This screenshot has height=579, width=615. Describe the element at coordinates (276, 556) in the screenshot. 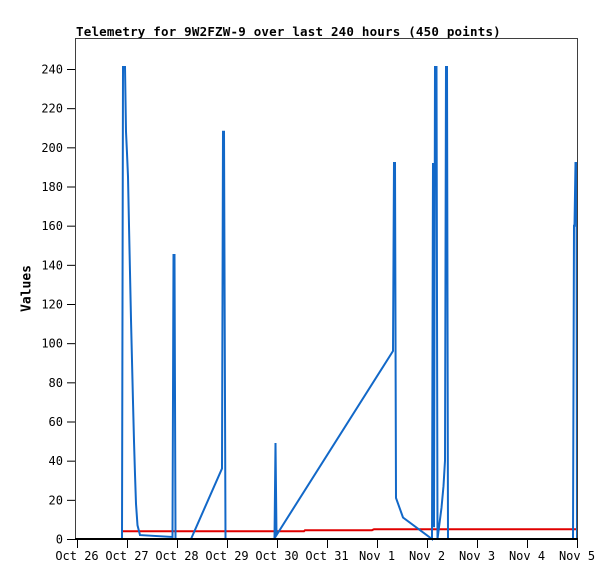

I see `x-tick-label: Oct 30` at that location.